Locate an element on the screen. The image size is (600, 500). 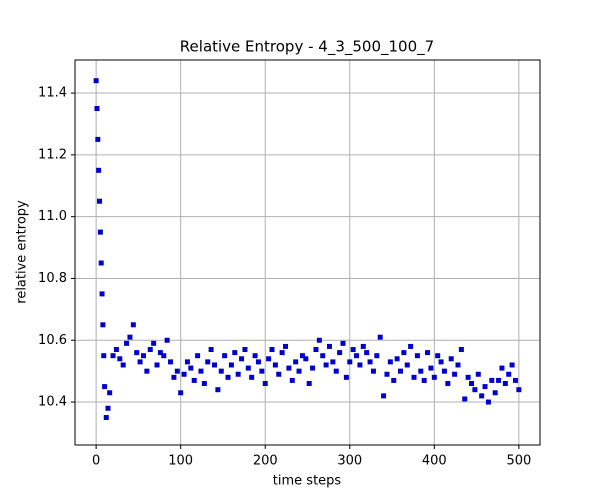
x-tick-label: 300 is located at coordinates (349, 461).